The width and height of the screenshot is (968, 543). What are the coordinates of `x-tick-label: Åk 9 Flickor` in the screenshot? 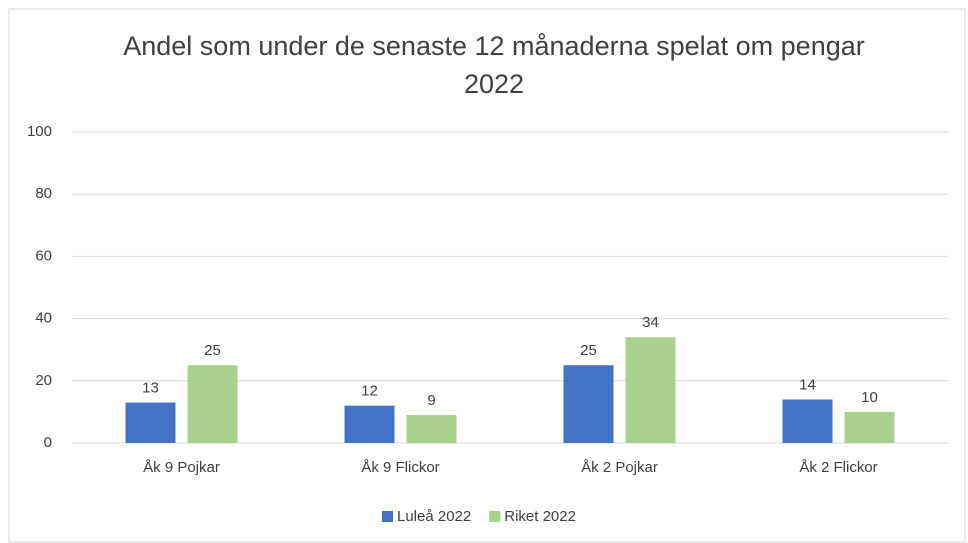 It's located at (400, 467).